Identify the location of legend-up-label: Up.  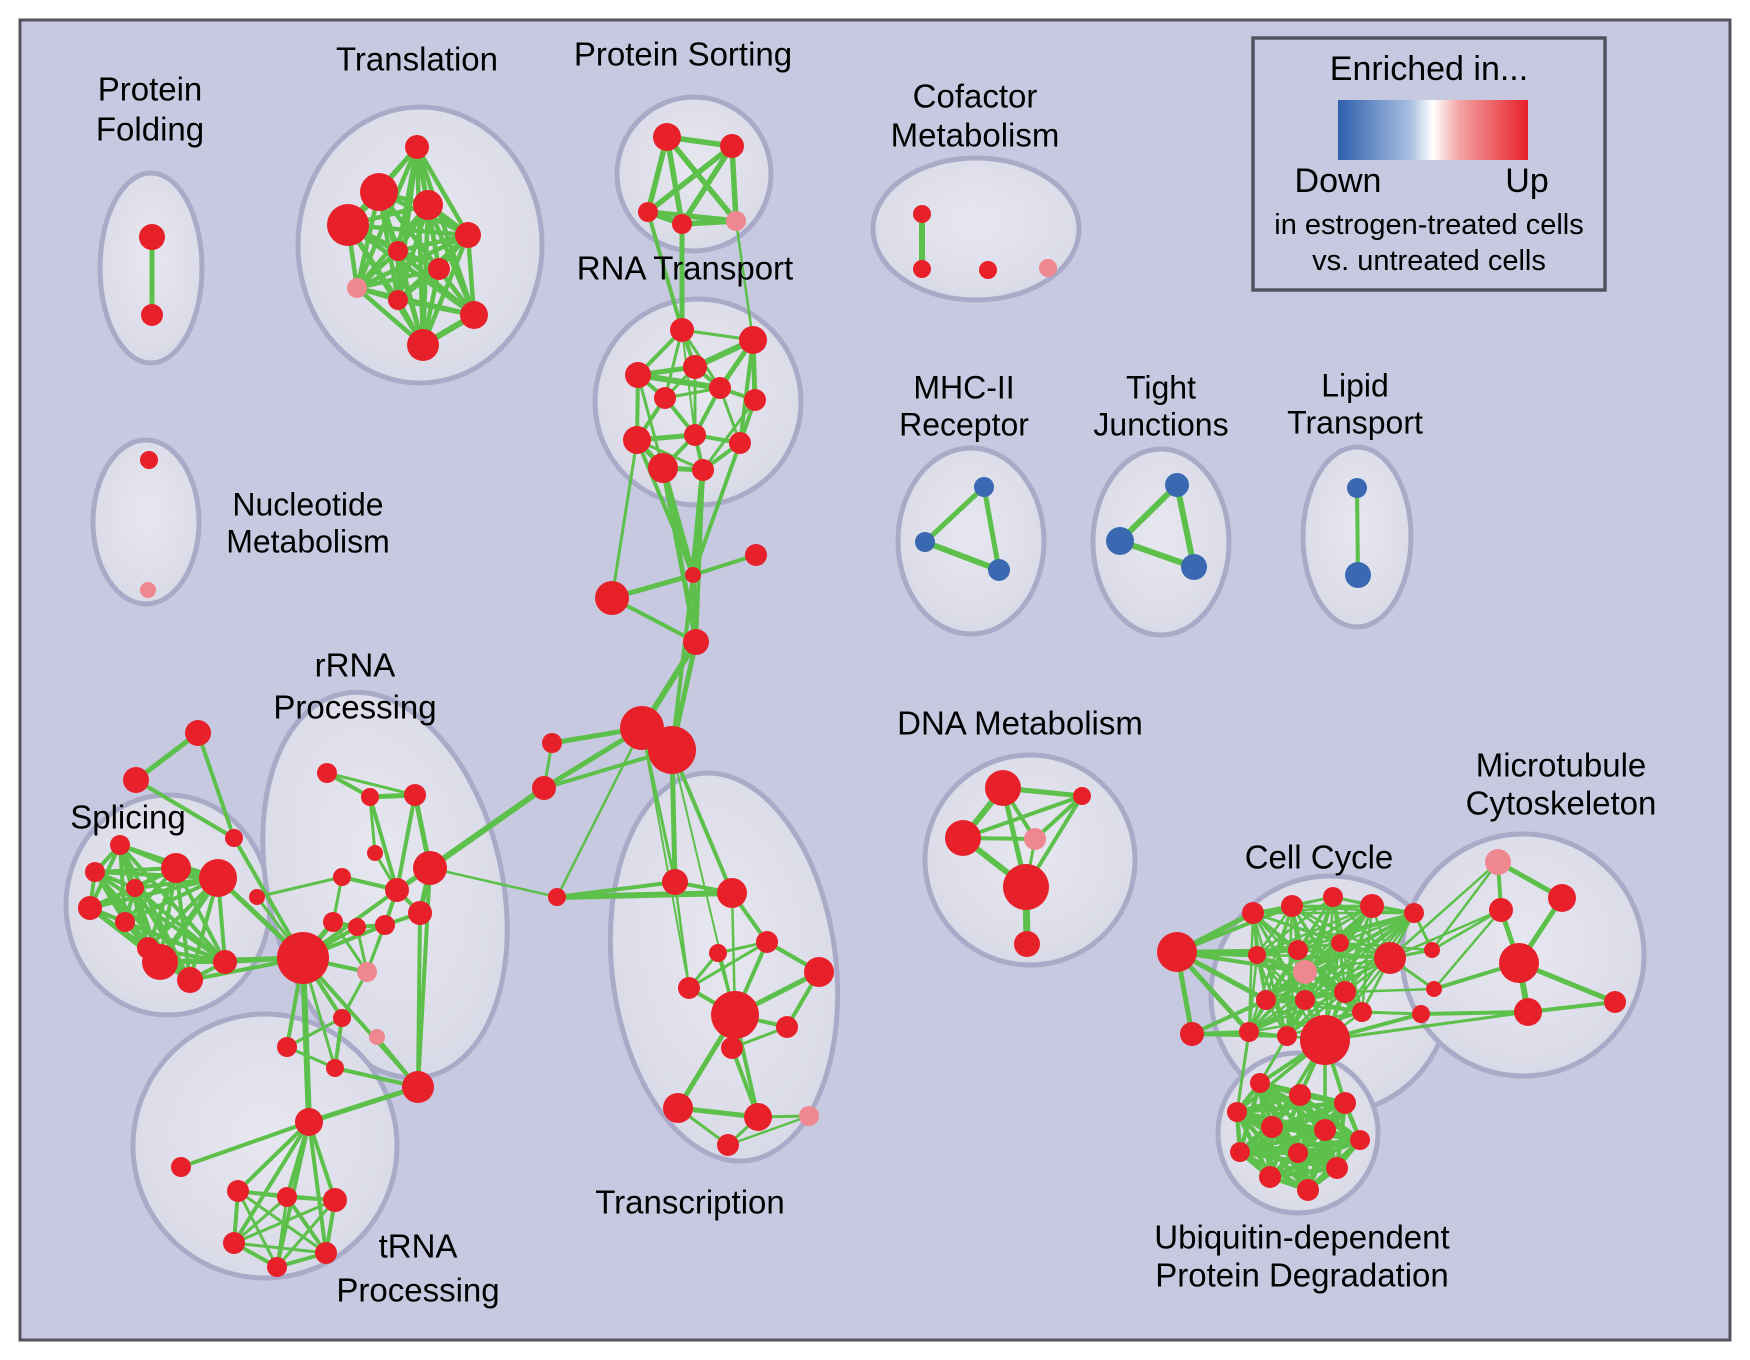
(1526, 181).